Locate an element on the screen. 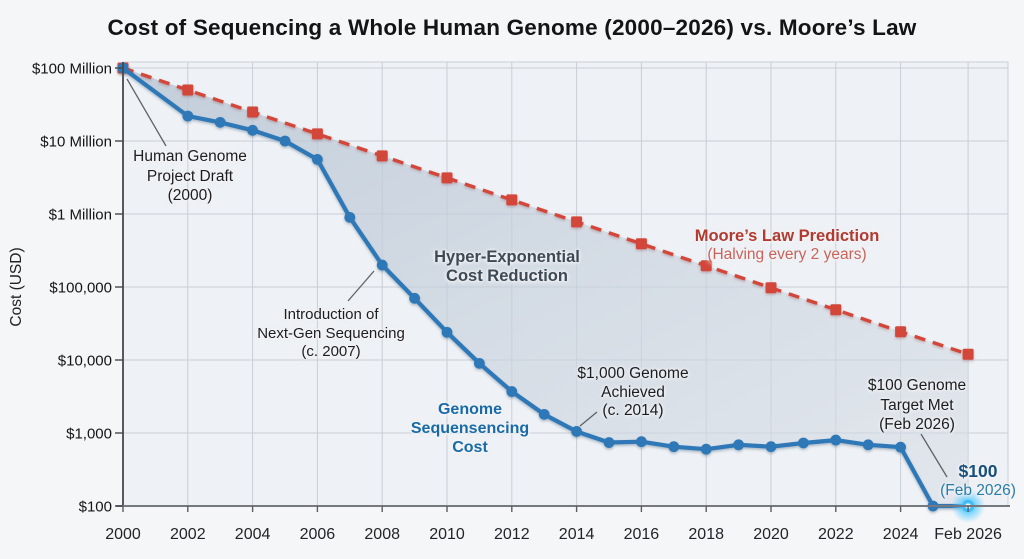  y-tick-label: $100 is located at coordinates (95, 507).